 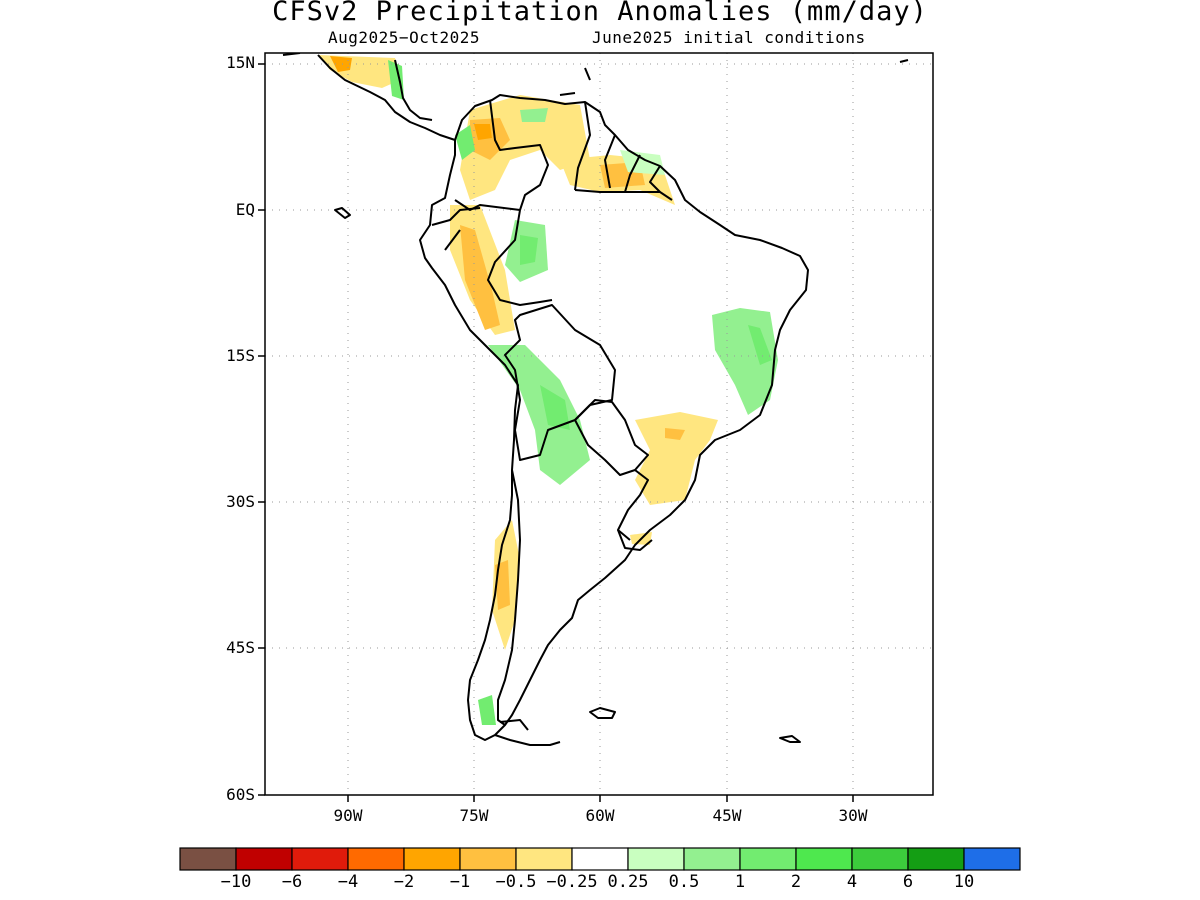 I want to click on venezuela-guyana-border, so click(x=582, y=146).